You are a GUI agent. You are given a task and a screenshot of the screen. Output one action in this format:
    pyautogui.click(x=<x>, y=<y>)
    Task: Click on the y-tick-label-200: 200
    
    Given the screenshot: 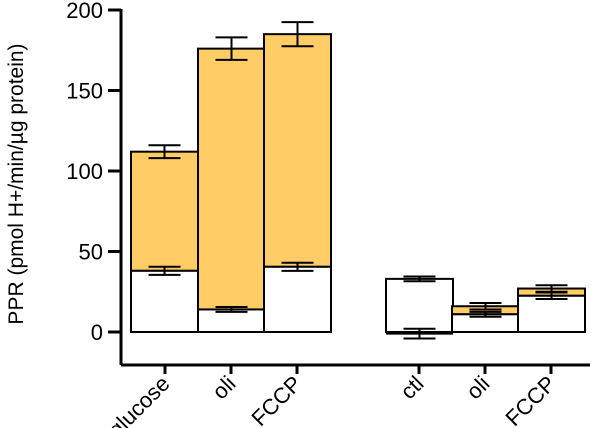 What is the action you would take?
    pyautogui.click(x=84, y=11)
    